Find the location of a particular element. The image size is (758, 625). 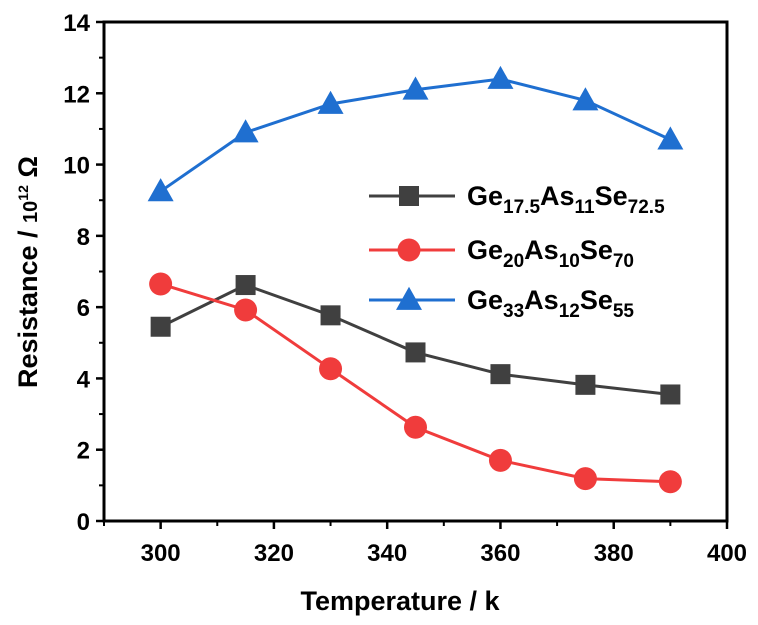

x-tick-label: 380 is located at coordinates (614, 553).